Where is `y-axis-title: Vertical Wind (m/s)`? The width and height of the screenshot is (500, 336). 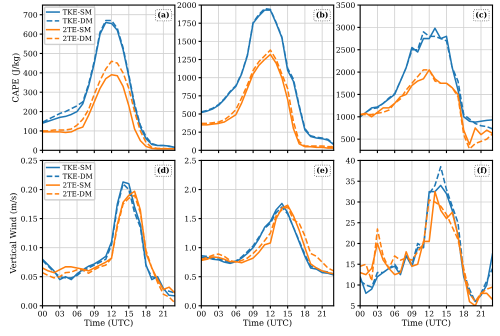 y-axis-title: Vertical Wind (m/s) is located at coordinates (14, 233).